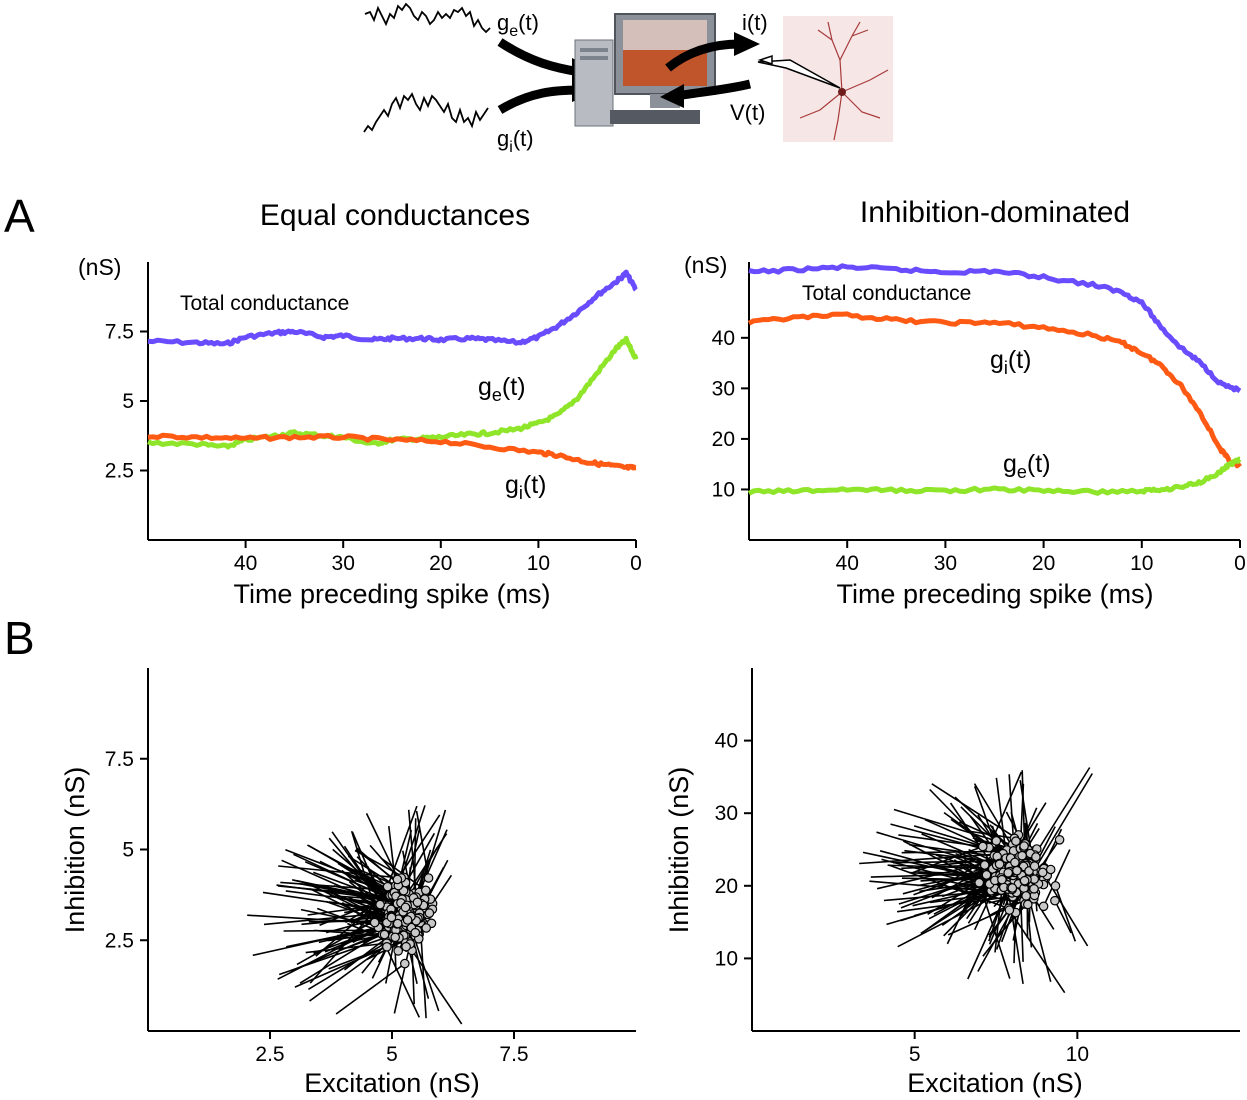 The image size is (1247, 1100). Describe the element at coordinates (645, 70) in the screenshot. I see `computer-icon` at that location.